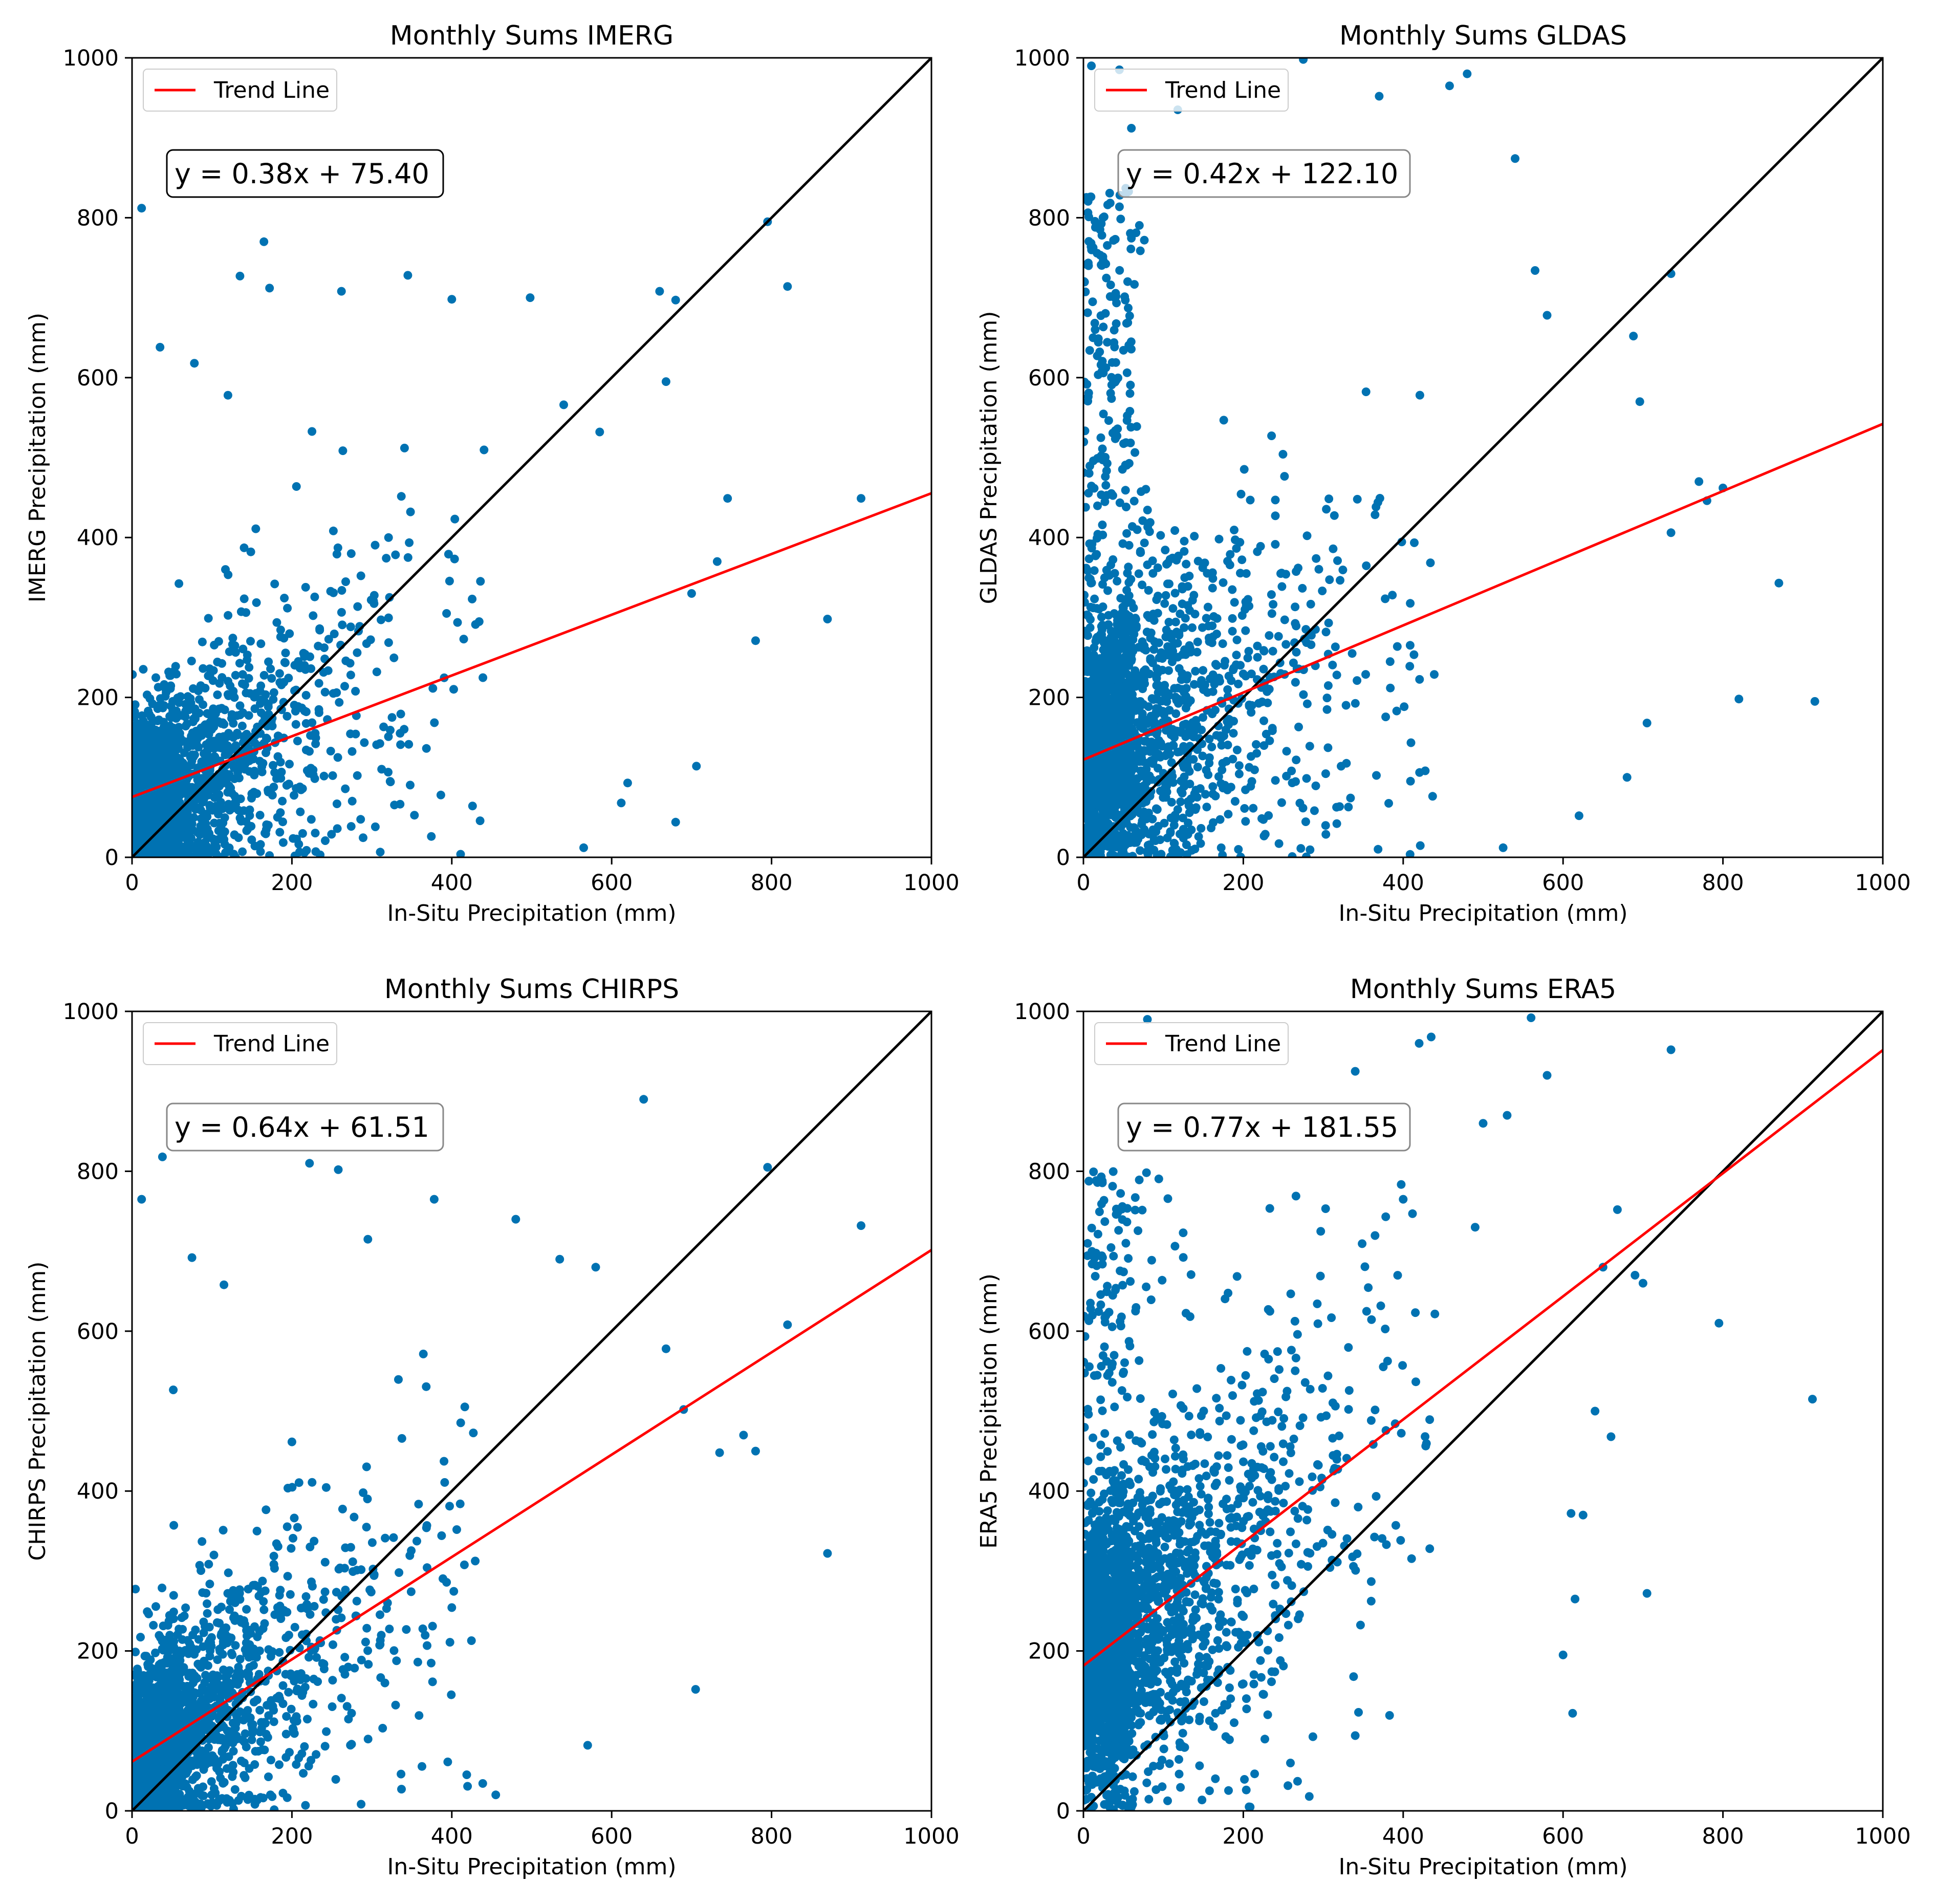  What do you see at coordinates (1042, 58) in the screenshot?
I see `y-tick-label: 1000` at bounding box center [1042, 58].